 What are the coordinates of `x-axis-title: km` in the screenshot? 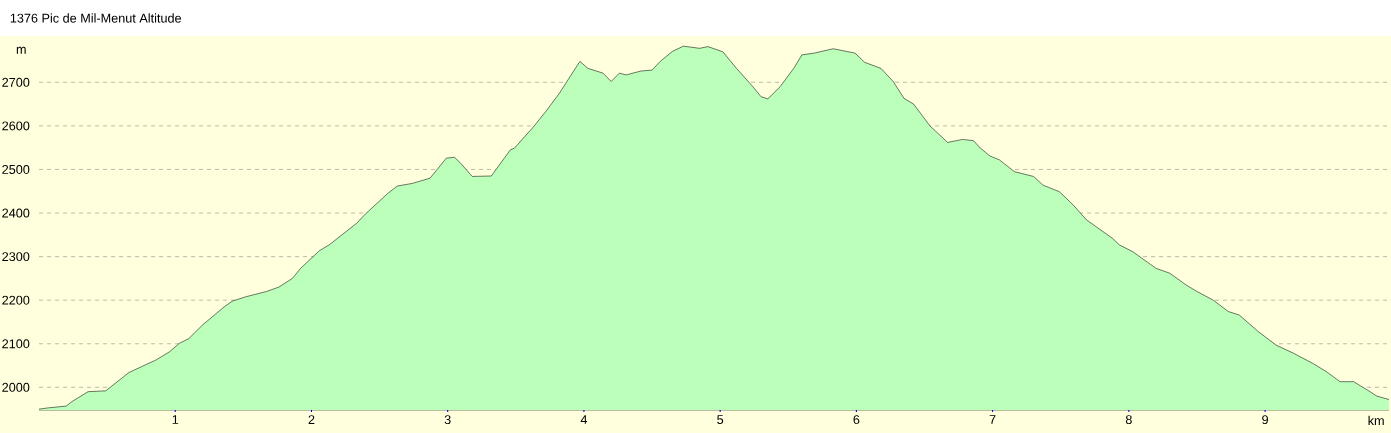 It's located at (1376, 420).